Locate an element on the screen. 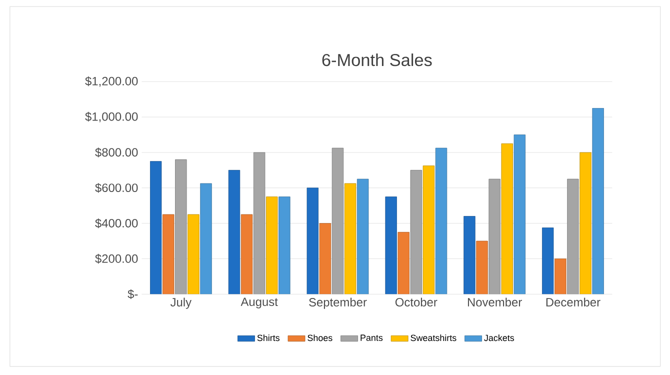  legend-label: Shoes is located at coordinates (320, 338).